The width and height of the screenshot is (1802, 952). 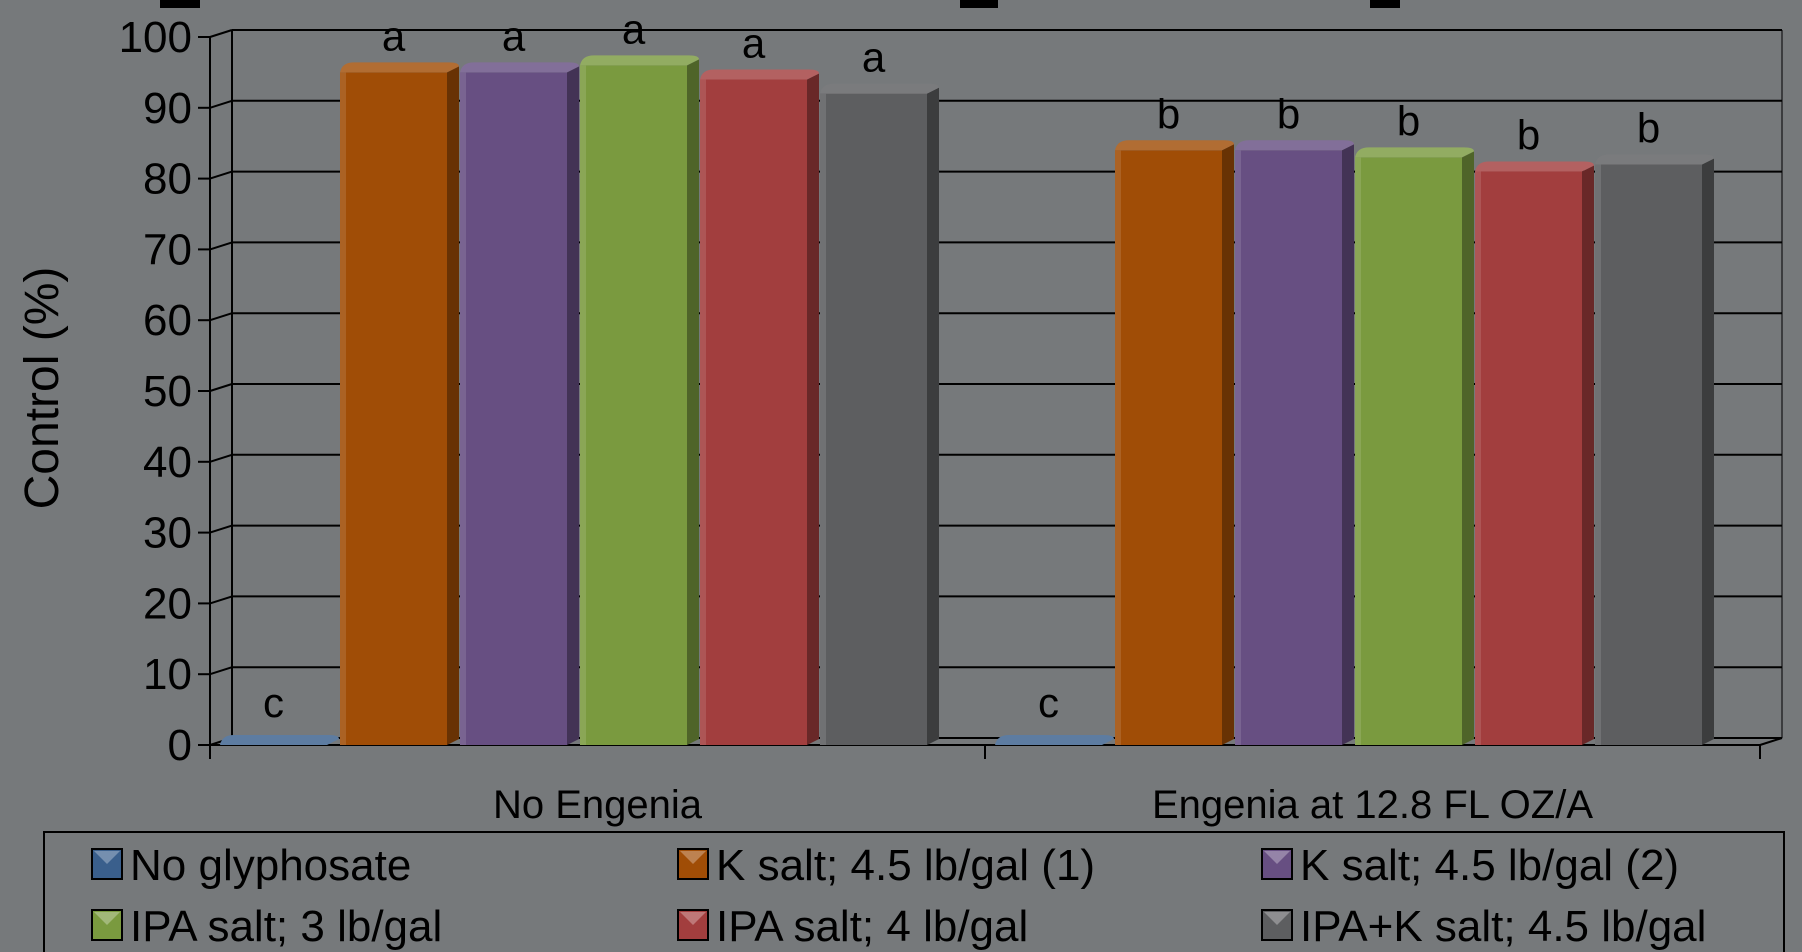 I want to click on y-tick-label: 20, so click(x=167, y=603).